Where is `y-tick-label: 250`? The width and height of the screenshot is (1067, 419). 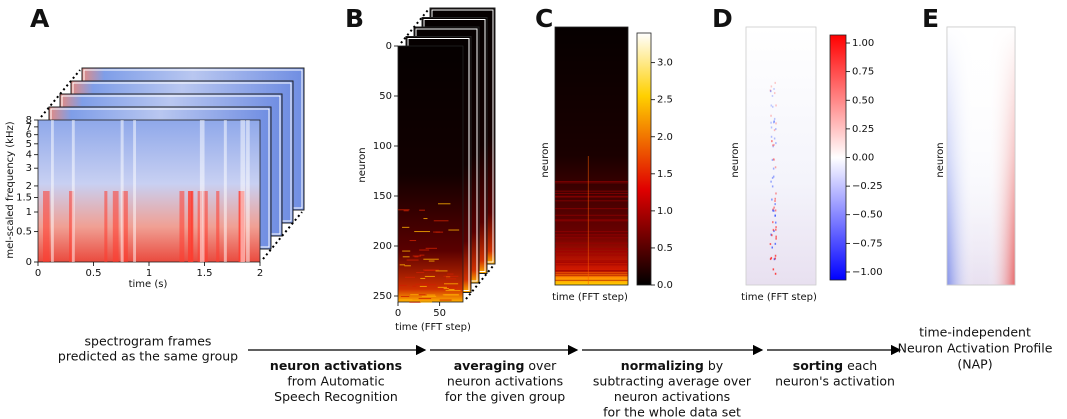 y-tick-label: 250 is located at coordinates (382, 296).